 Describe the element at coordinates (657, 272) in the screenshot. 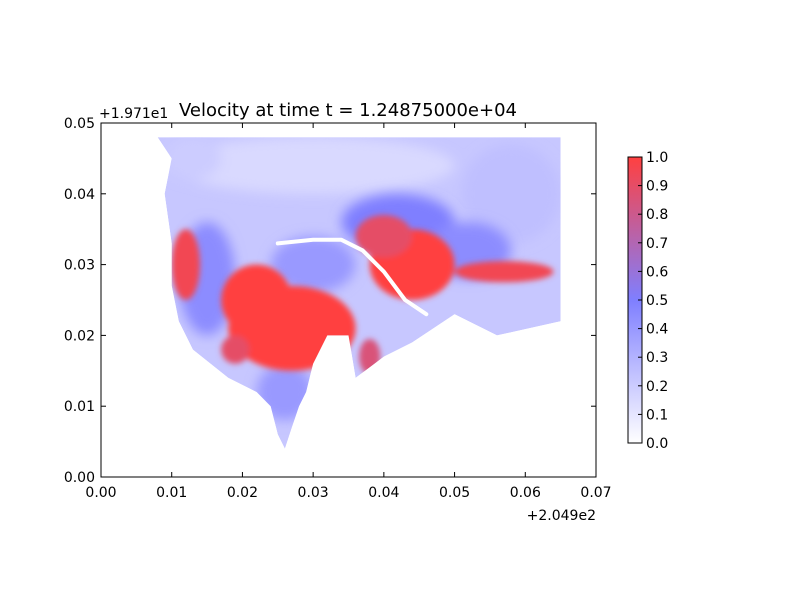

I see `colorbar-tick-label: 0.6` at that location.